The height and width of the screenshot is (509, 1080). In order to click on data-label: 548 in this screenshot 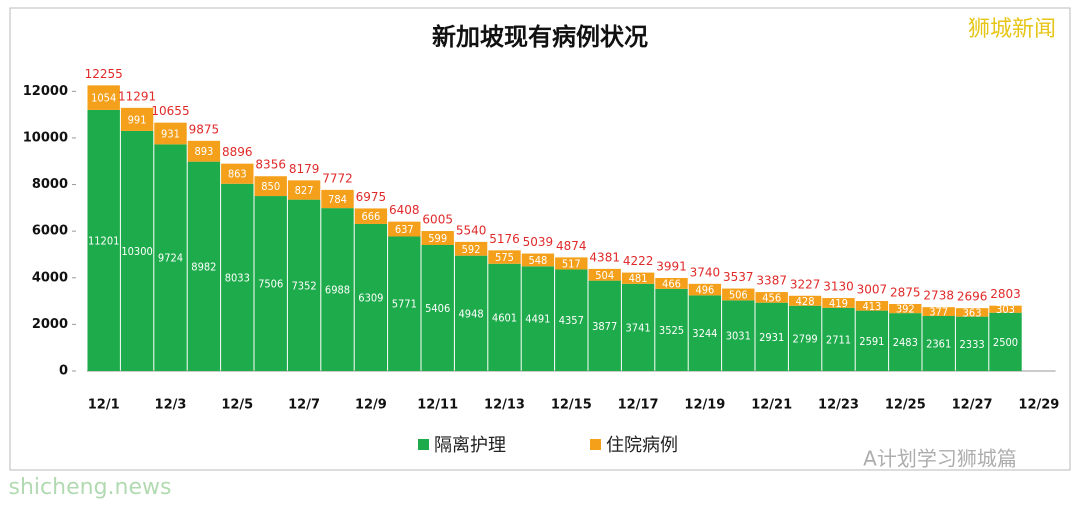, I will do `click(537, 260)`.